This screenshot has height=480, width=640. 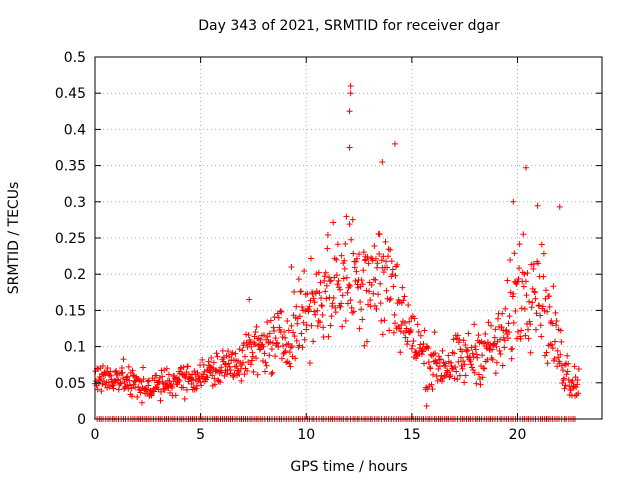 What do you see at coordinates (70, 167) in the screenshot?
I see `y-tick-label: 0.35` at bounding box center [70, 167].